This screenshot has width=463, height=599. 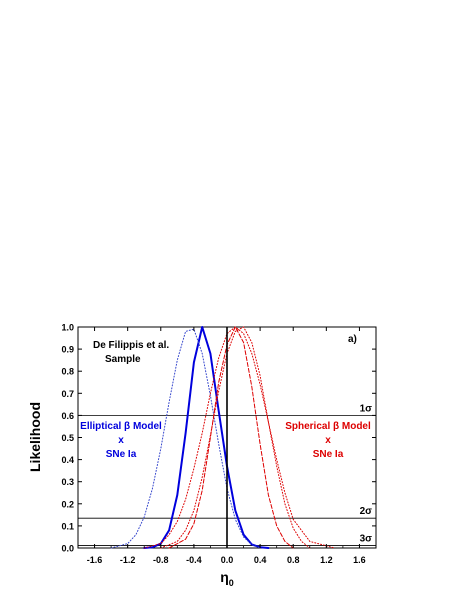 What do you see at coordinates (121, 426) in the screenshot?
I see `elliptical-annotation-line1: Elliptical β Model` at bounding box center [121, 426].